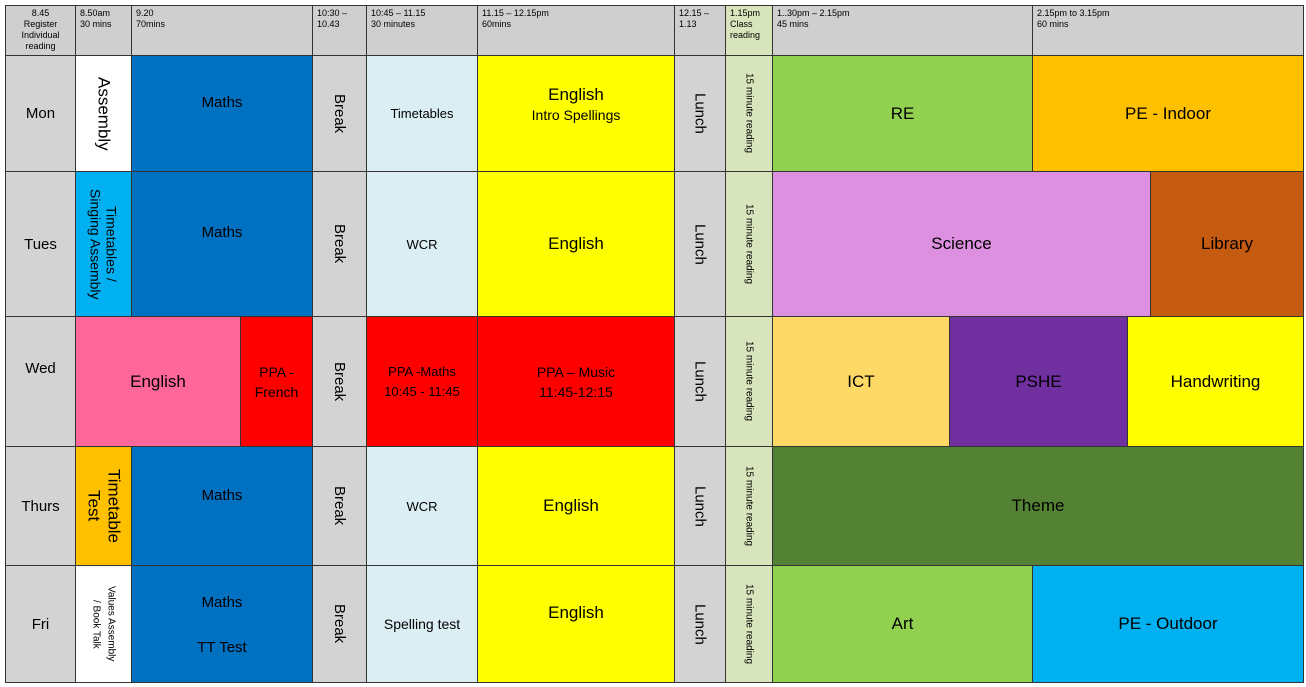 The width and height of the screenshot is (1306, 687). What do you see at coordinates (1038, 506) in the screenshot?
I see `lesson-theme: Theme` at bounding box center [1038, 506].